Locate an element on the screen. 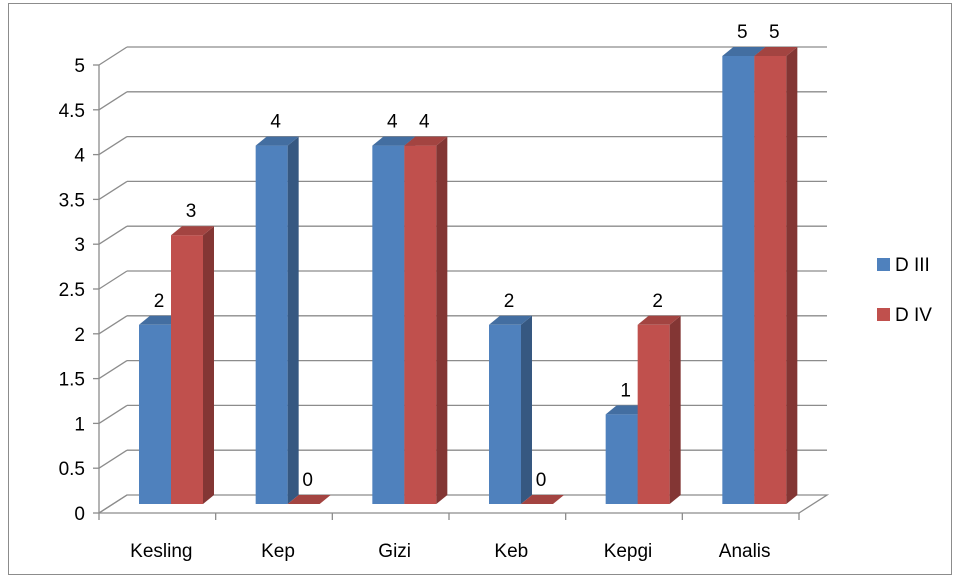  x-tick-label: Kesling is located at coordinates (161, 551).